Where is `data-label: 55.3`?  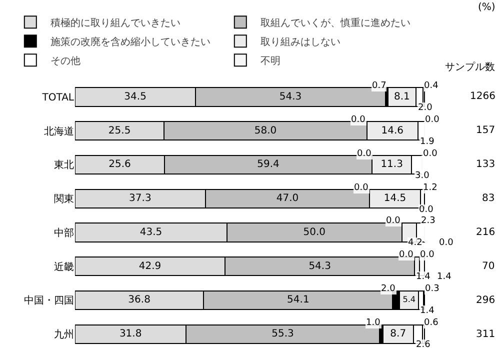
data-label: 55.3 is located at coordinates (283, 334).